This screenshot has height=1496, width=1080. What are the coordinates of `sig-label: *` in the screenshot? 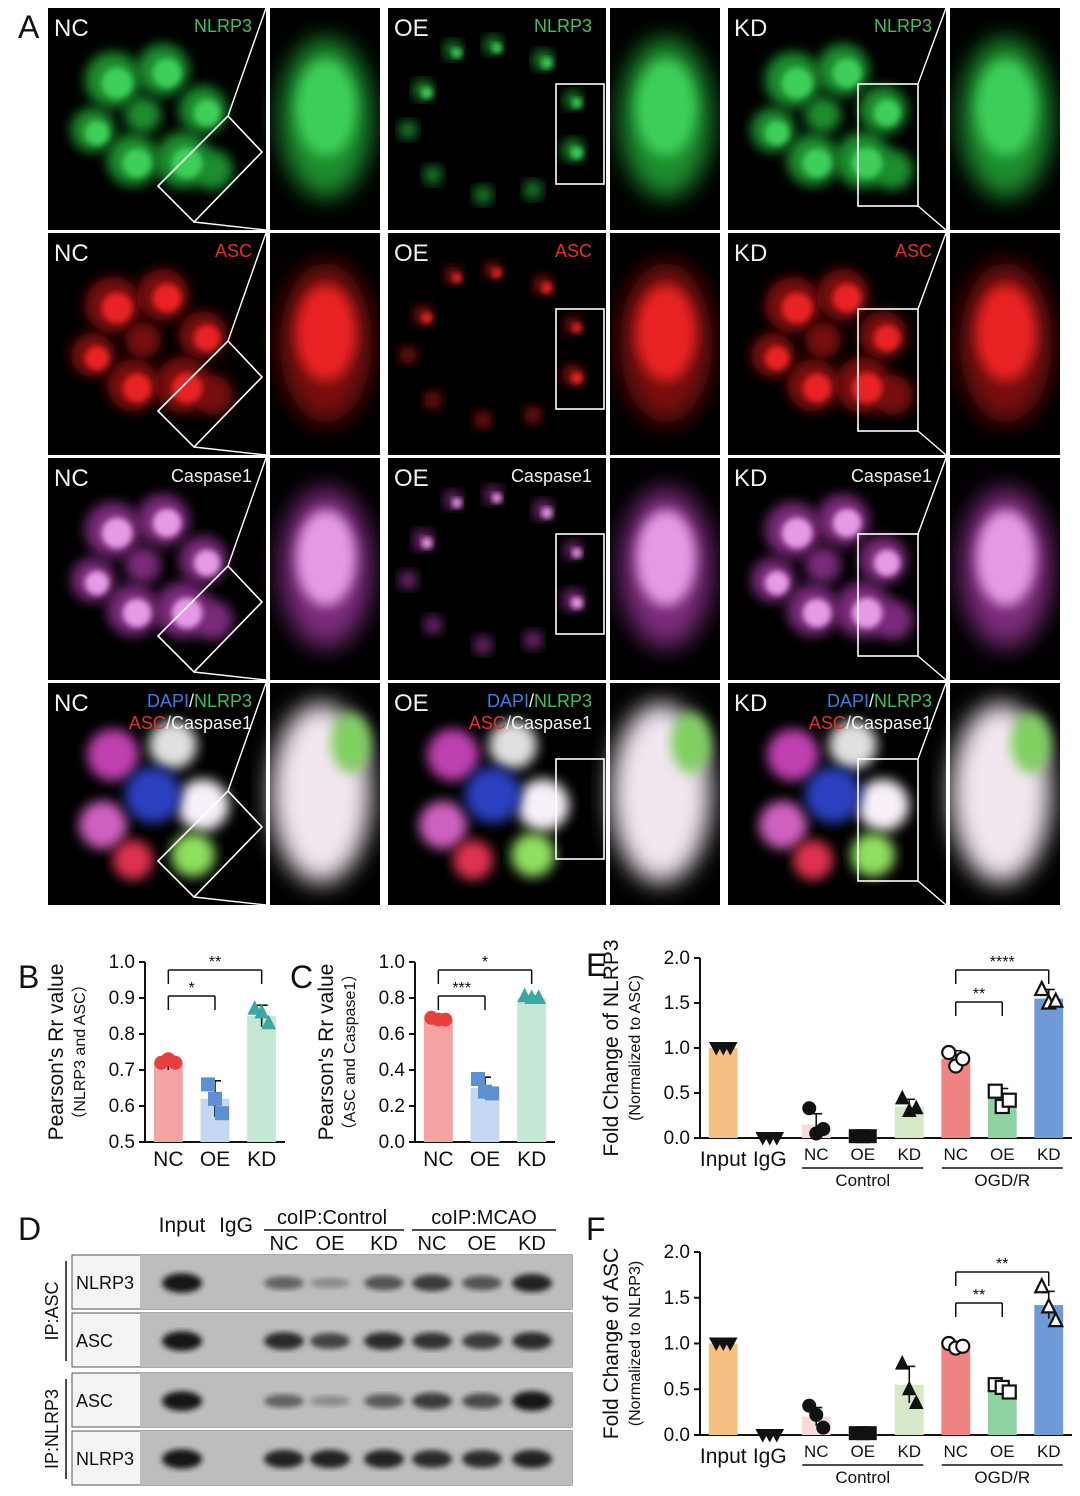 It's located at (485, 962).